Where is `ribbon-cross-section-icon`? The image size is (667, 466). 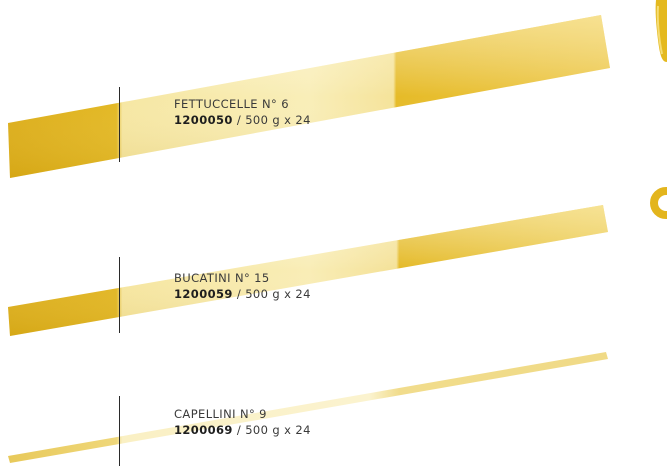
ribbon-cross-section-icon is located at coordinates (661, 31).